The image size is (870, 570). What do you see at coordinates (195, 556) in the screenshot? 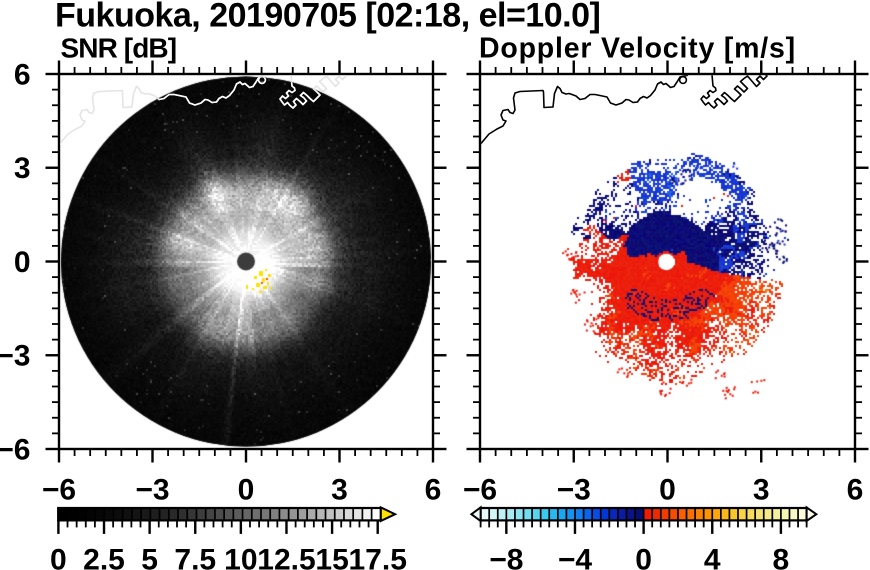
I see `svg-text: 7.5` at bounding box center [195, 556].